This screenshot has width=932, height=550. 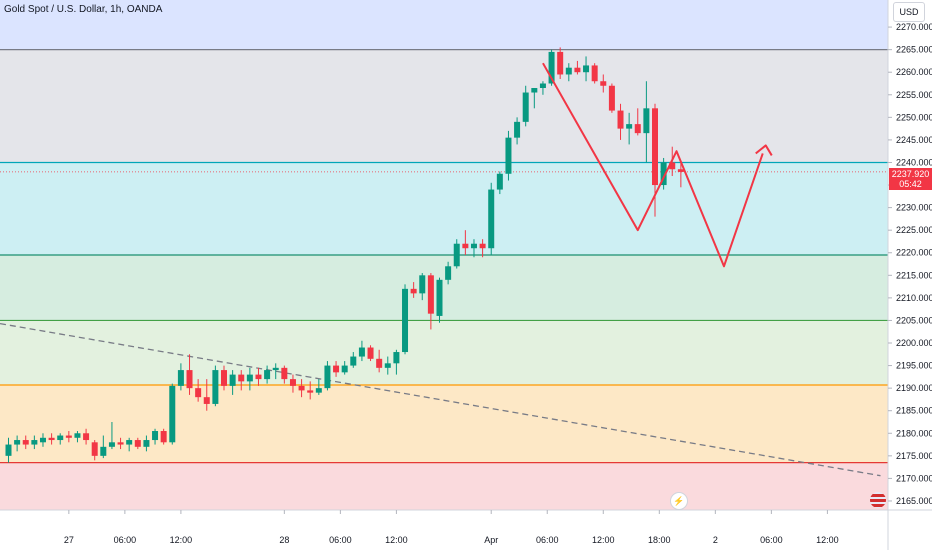 I want to click on y-tick-label: 2210.000, so click(x=914, y=298).